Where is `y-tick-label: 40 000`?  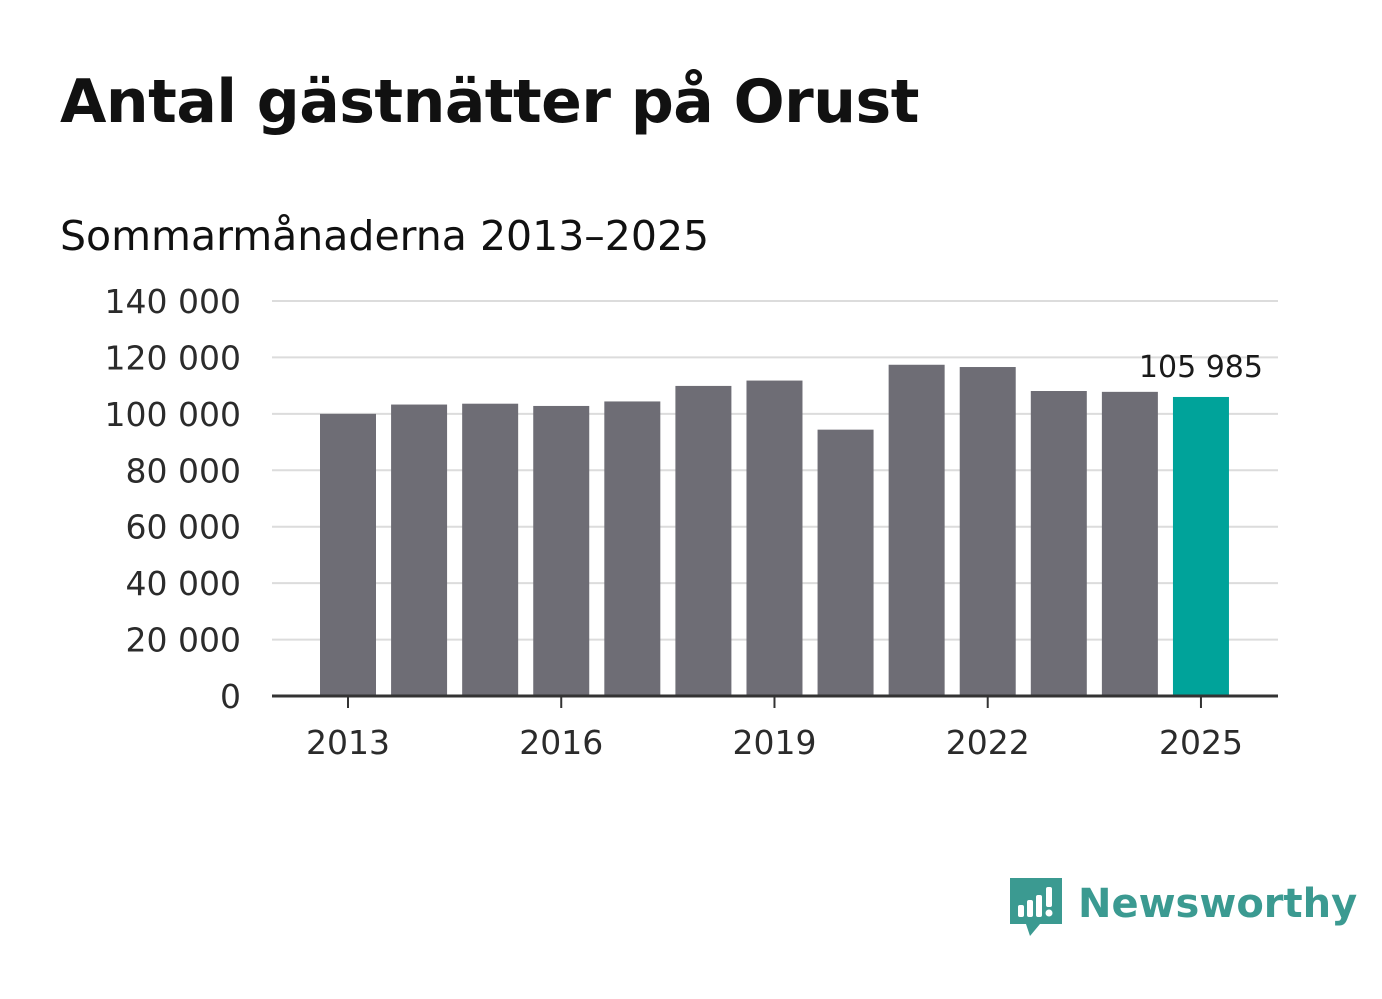 y-tick-label: 40 000 is located at coordinates (183, 583).